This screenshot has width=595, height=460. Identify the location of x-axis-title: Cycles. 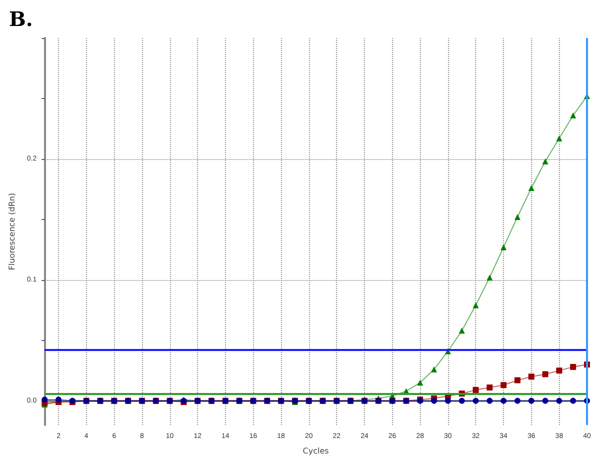
(315, 451).